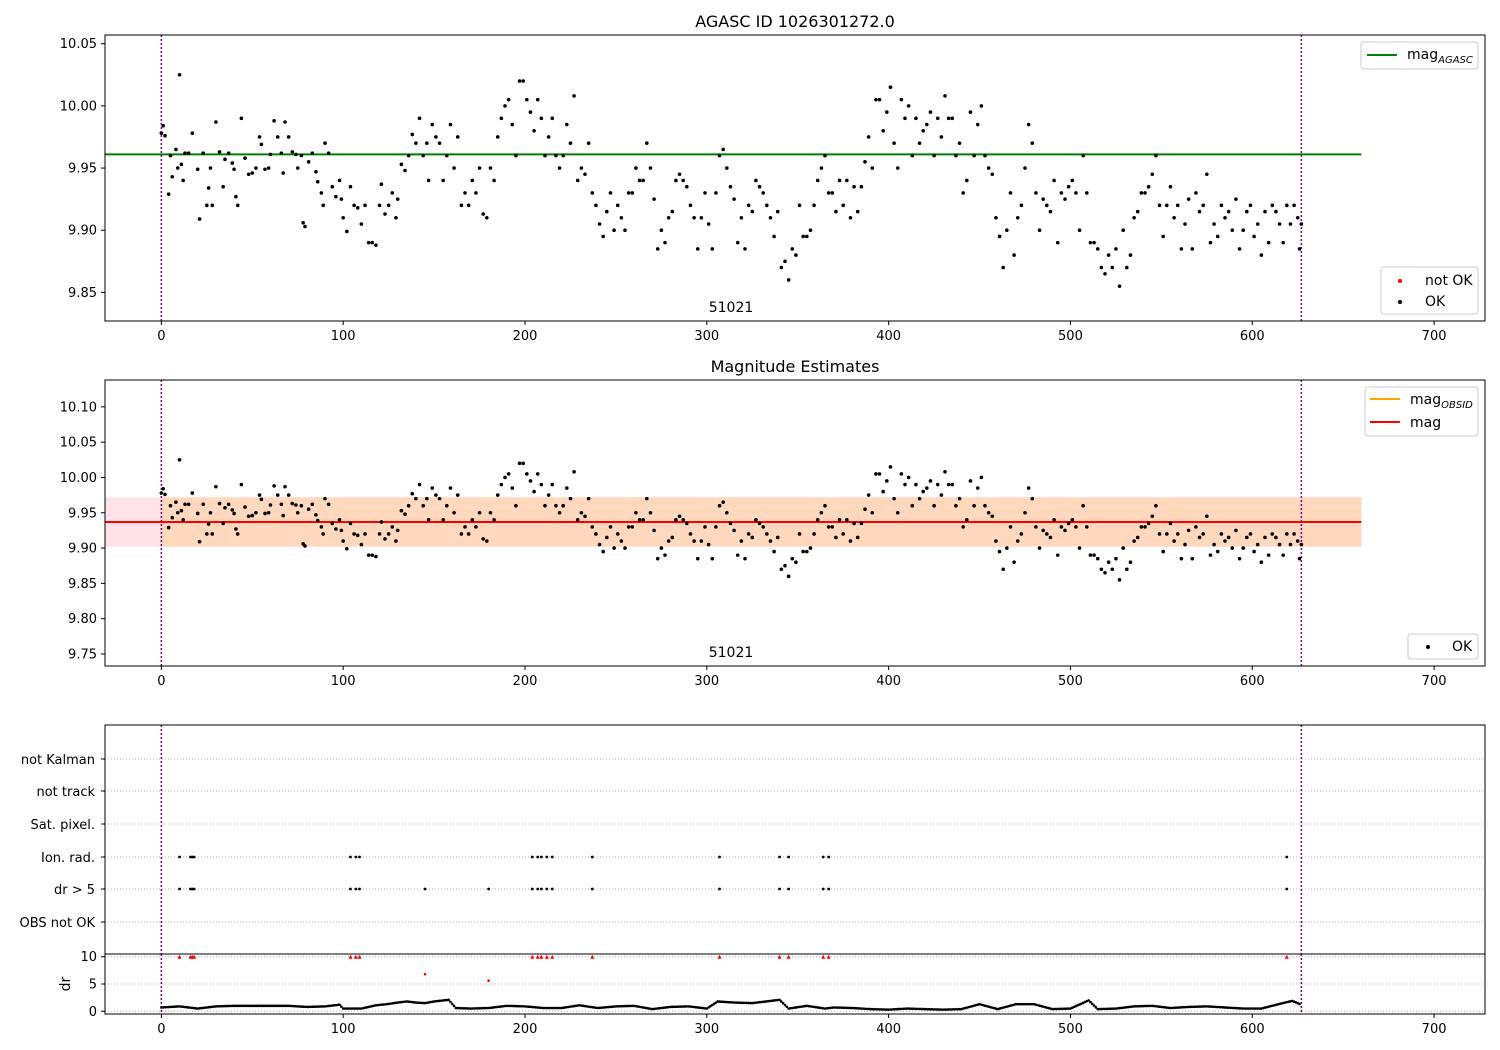 This screenshot has width=1500, height=1050. What do you see at coordinates (1449, 281) in the screenshot?
I see `legend-not-ok-label: not OK` at bounding box center [1449, 281].